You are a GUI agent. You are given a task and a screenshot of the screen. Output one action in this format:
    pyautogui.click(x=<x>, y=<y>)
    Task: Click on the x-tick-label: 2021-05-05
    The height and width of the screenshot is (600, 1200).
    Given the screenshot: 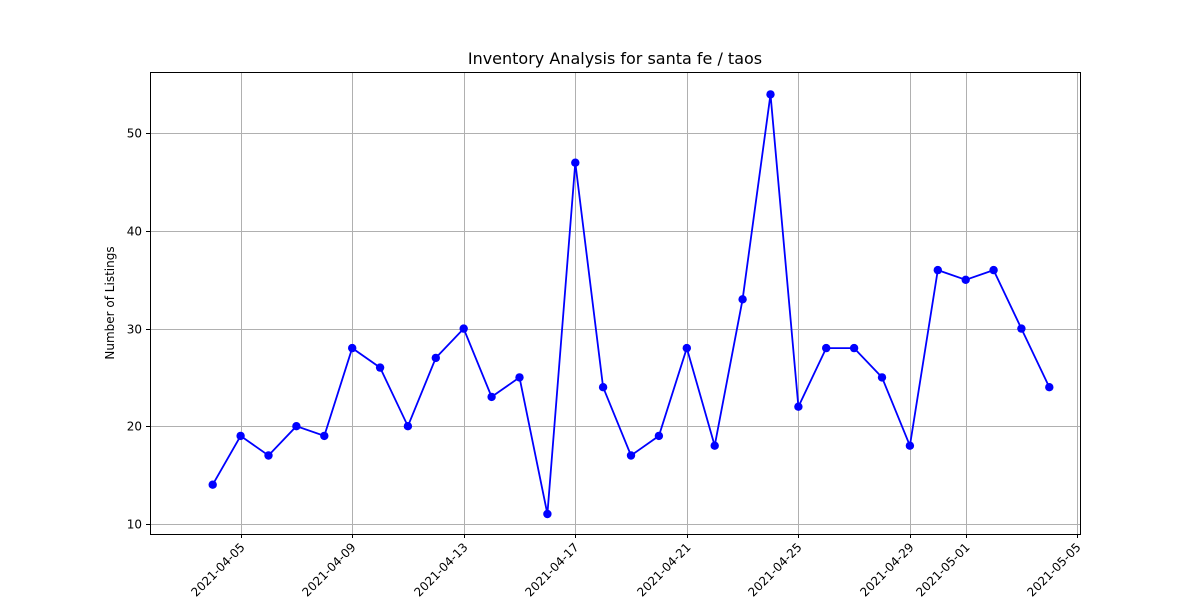 What is the action you would take?
    pyautogui.click(x=1053, y=569)
    